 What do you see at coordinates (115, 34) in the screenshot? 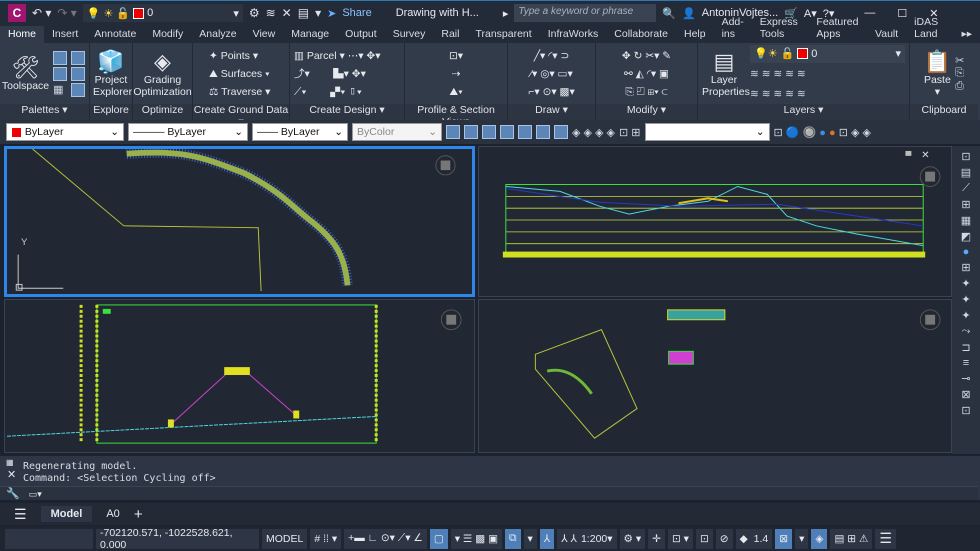
I see `tab-annotate: Annotate` at bounding box center [115, 34].